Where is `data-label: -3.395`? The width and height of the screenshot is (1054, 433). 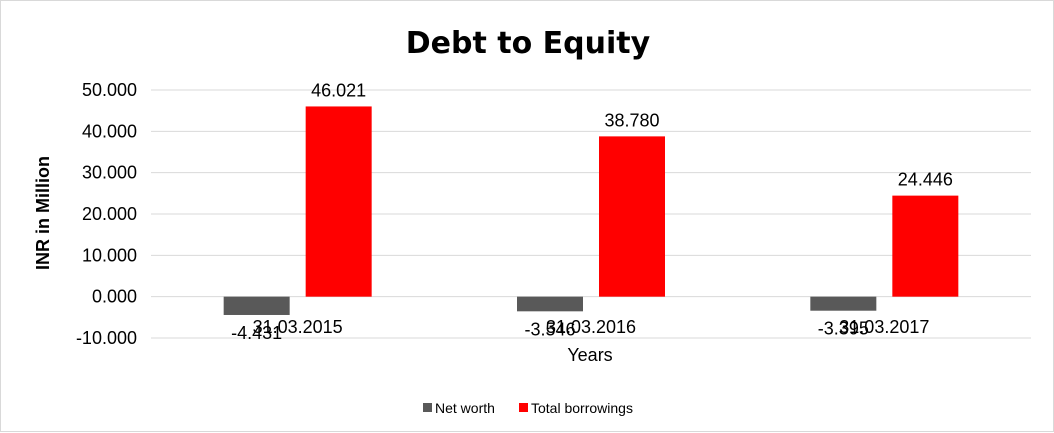 data-label: -3.395 is located at coordinates (843, 329).